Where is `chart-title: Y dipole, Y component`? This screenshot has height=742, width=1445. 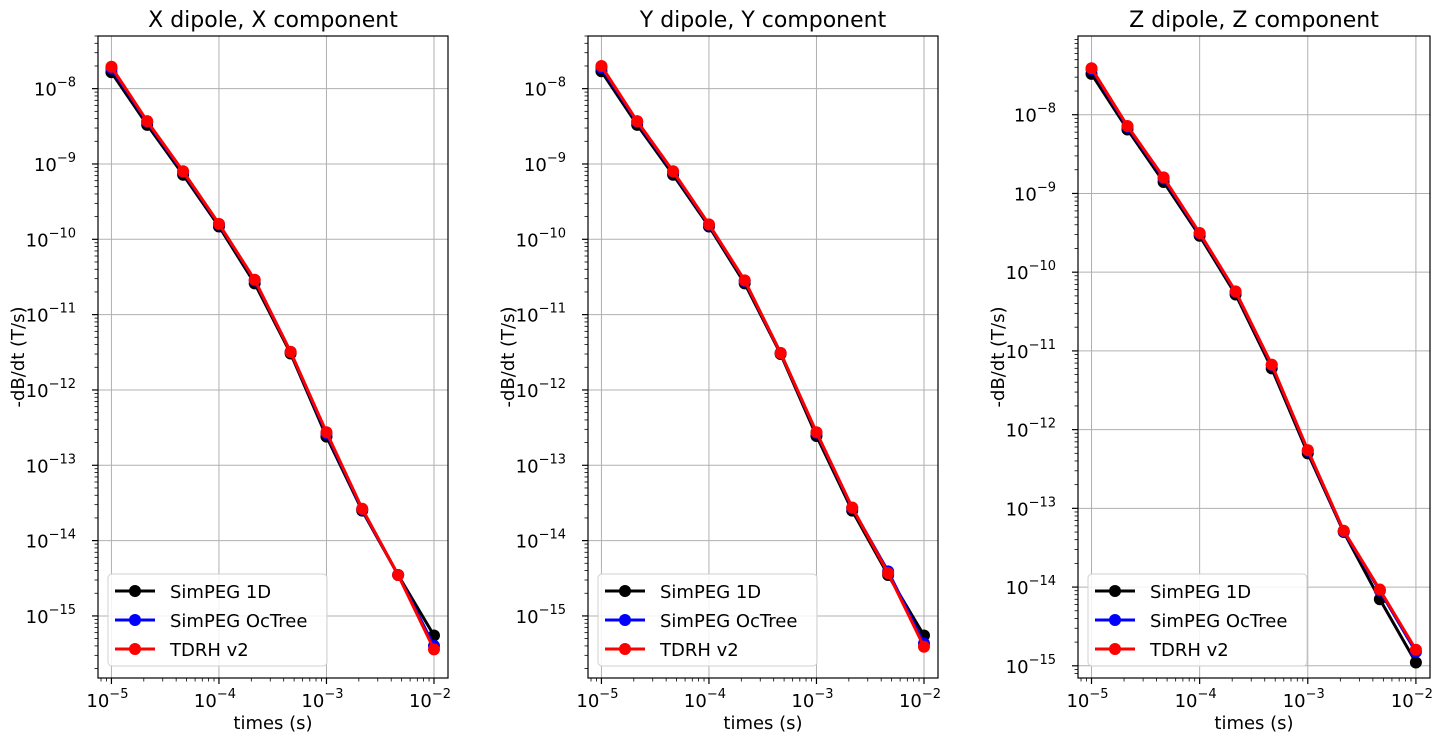
chart-title: Y dipole, Y component is located at coordinates (763, 20).